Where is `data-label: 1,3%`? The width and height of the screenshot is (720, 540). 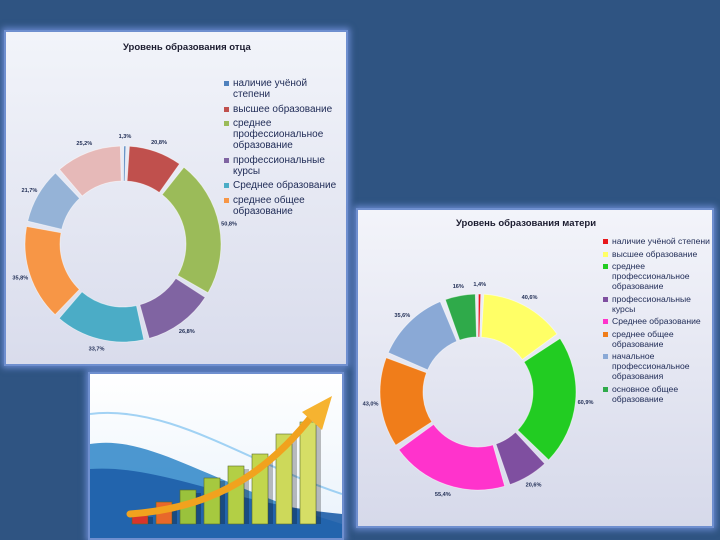
data-label: 1,3% is located at coordinates (125, 137).